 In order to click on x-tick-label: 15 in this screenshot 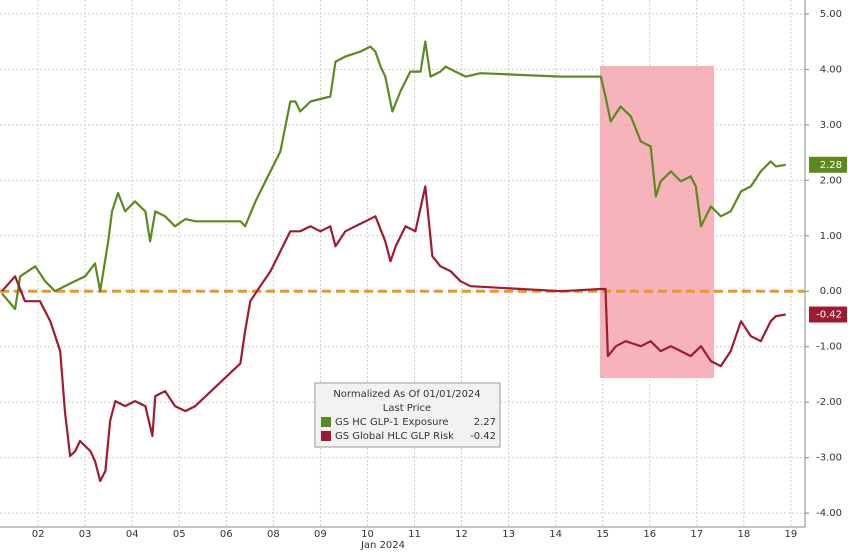, I will do `click(602, 534)`.